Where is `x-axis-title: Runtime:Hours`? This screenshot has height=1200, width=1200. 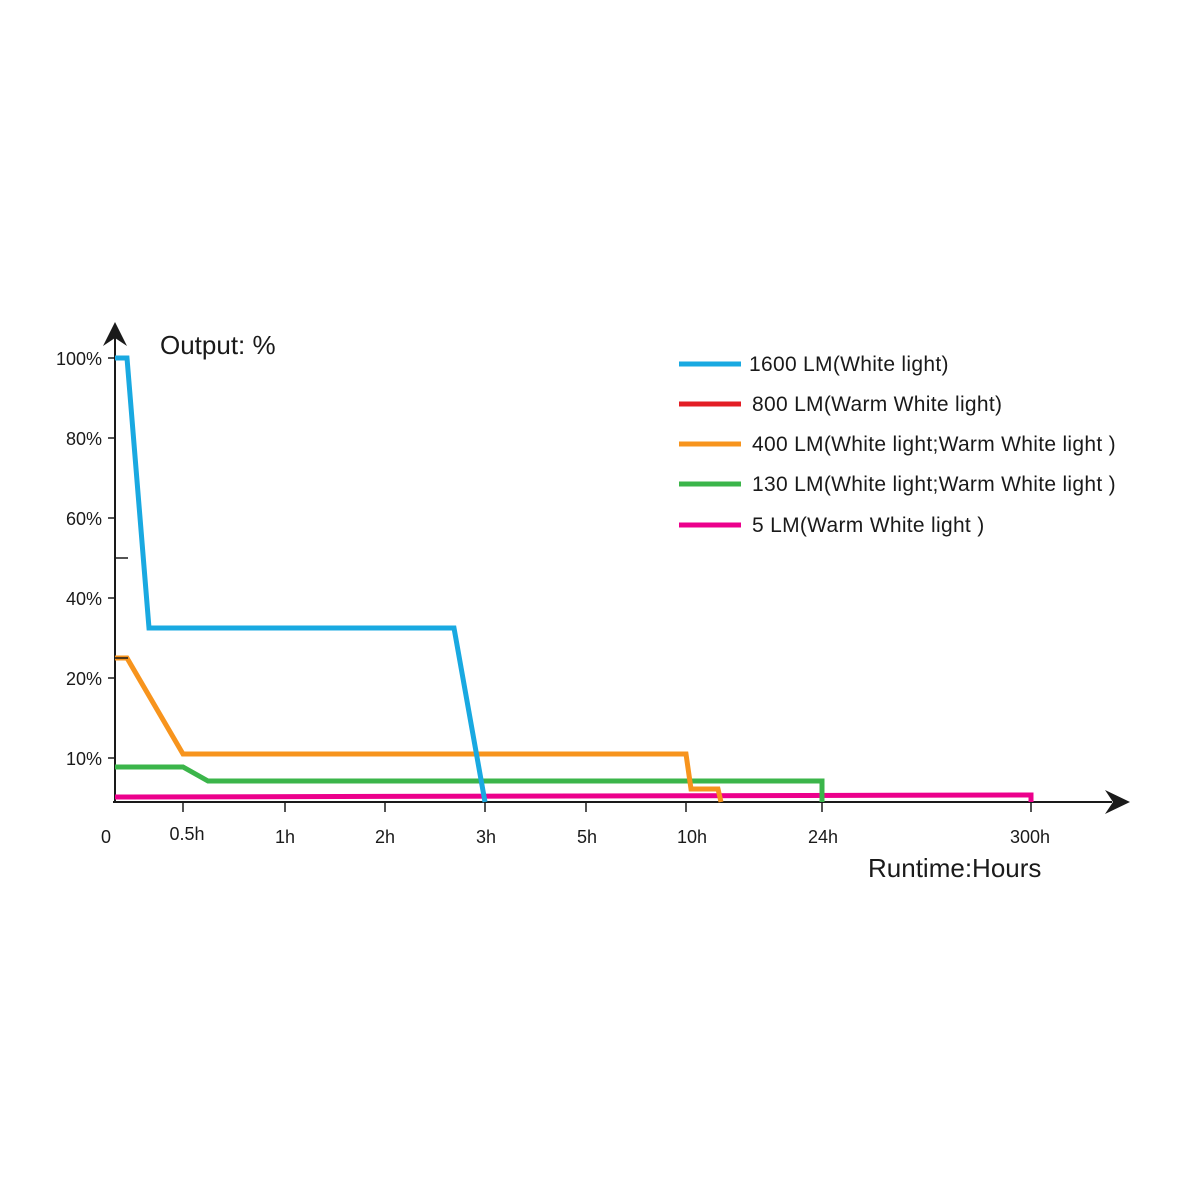
x-axis-title: Runtime:Hours is located at coordinates (954, 868).